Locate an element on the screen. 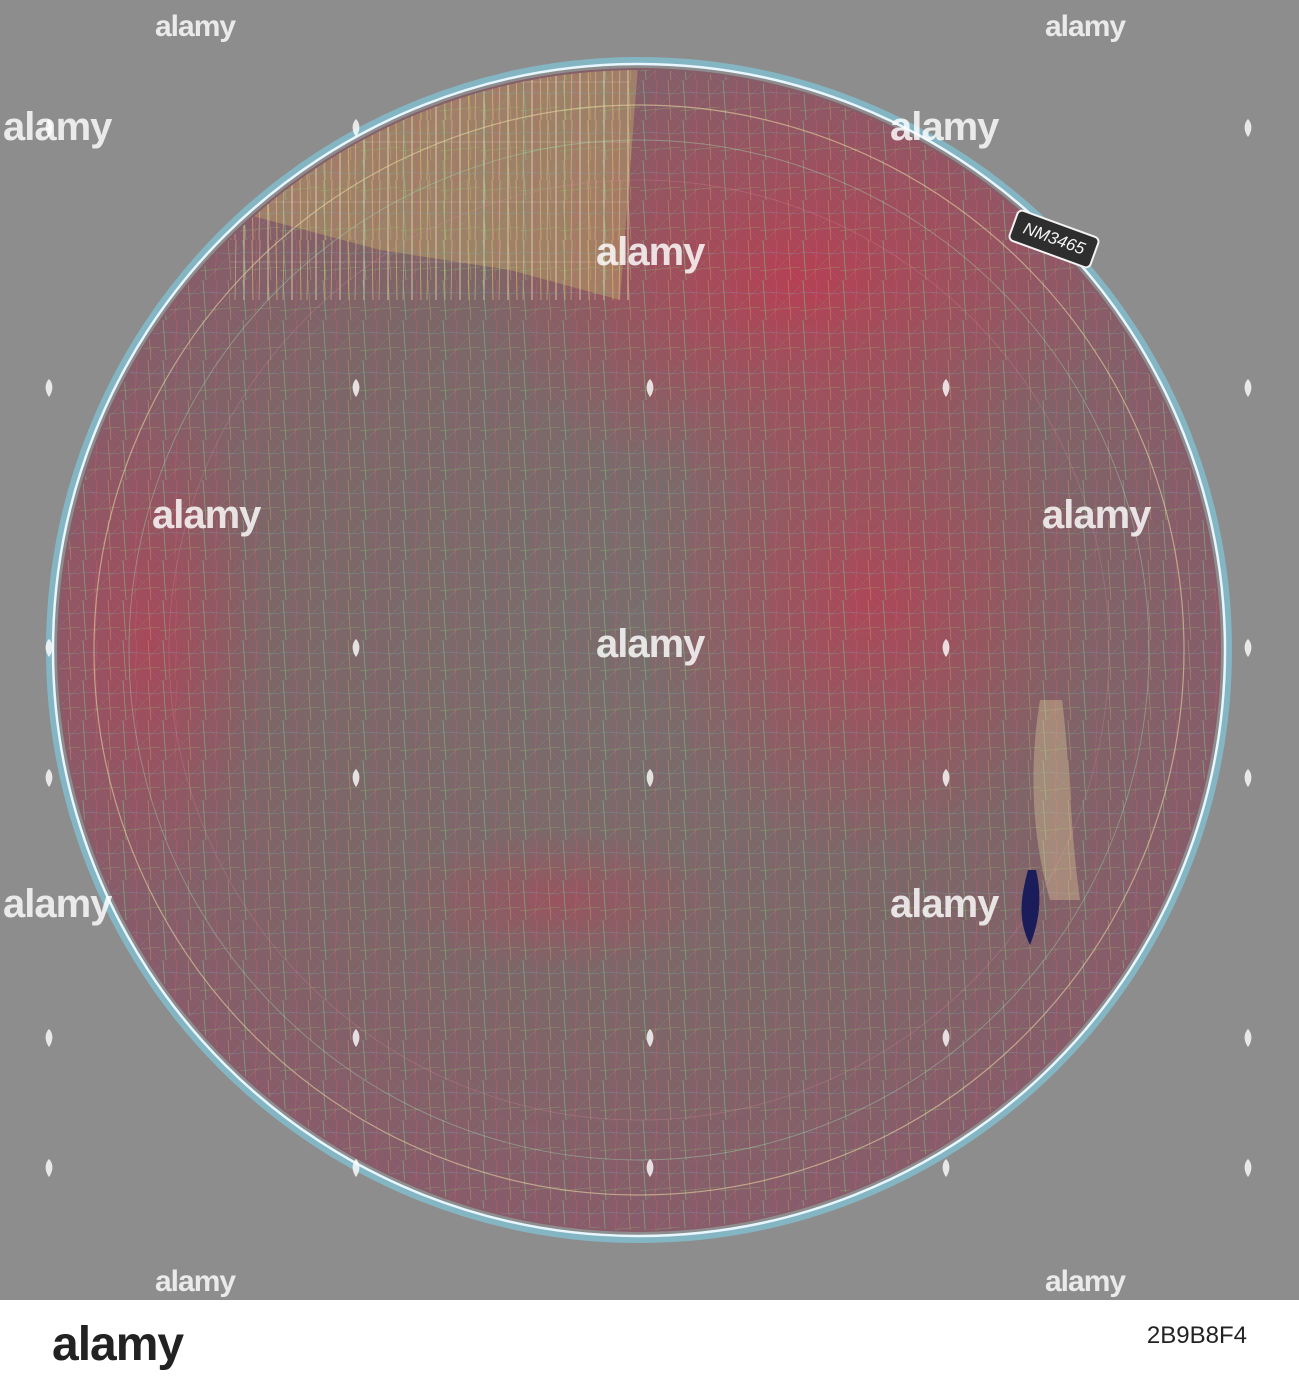  alamy-logo: alamy is located at coordinates (118, 1344).